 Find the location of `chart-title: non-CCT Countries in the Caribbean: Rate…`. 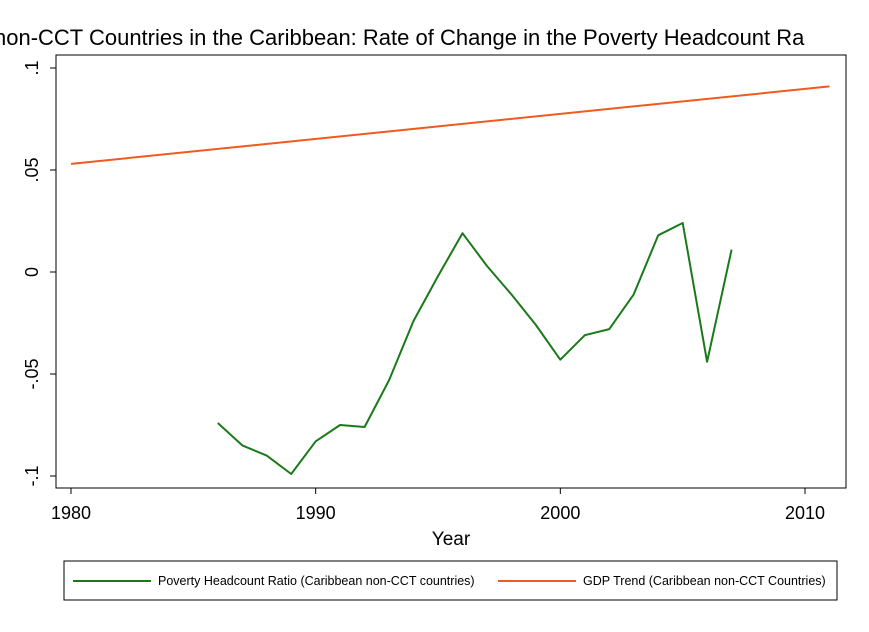

chart-title: non-CCT Countries in the Caribbean: Rate… is located at coordinates (402, 37).